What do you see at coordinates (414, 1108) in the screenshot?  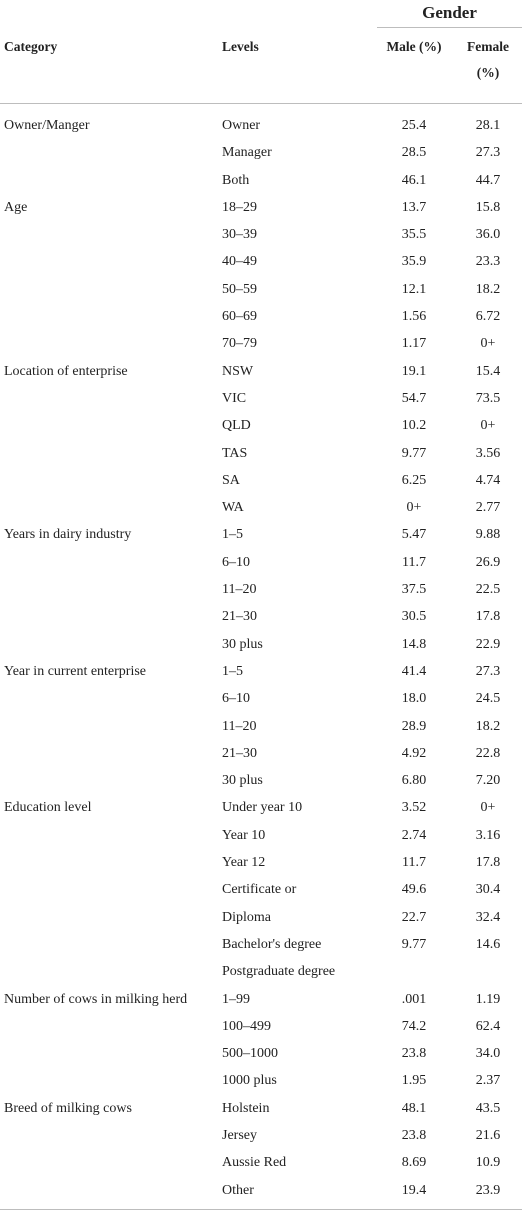 I see `male-percent-cell: 48.1` at bounding box center [414, 1108].